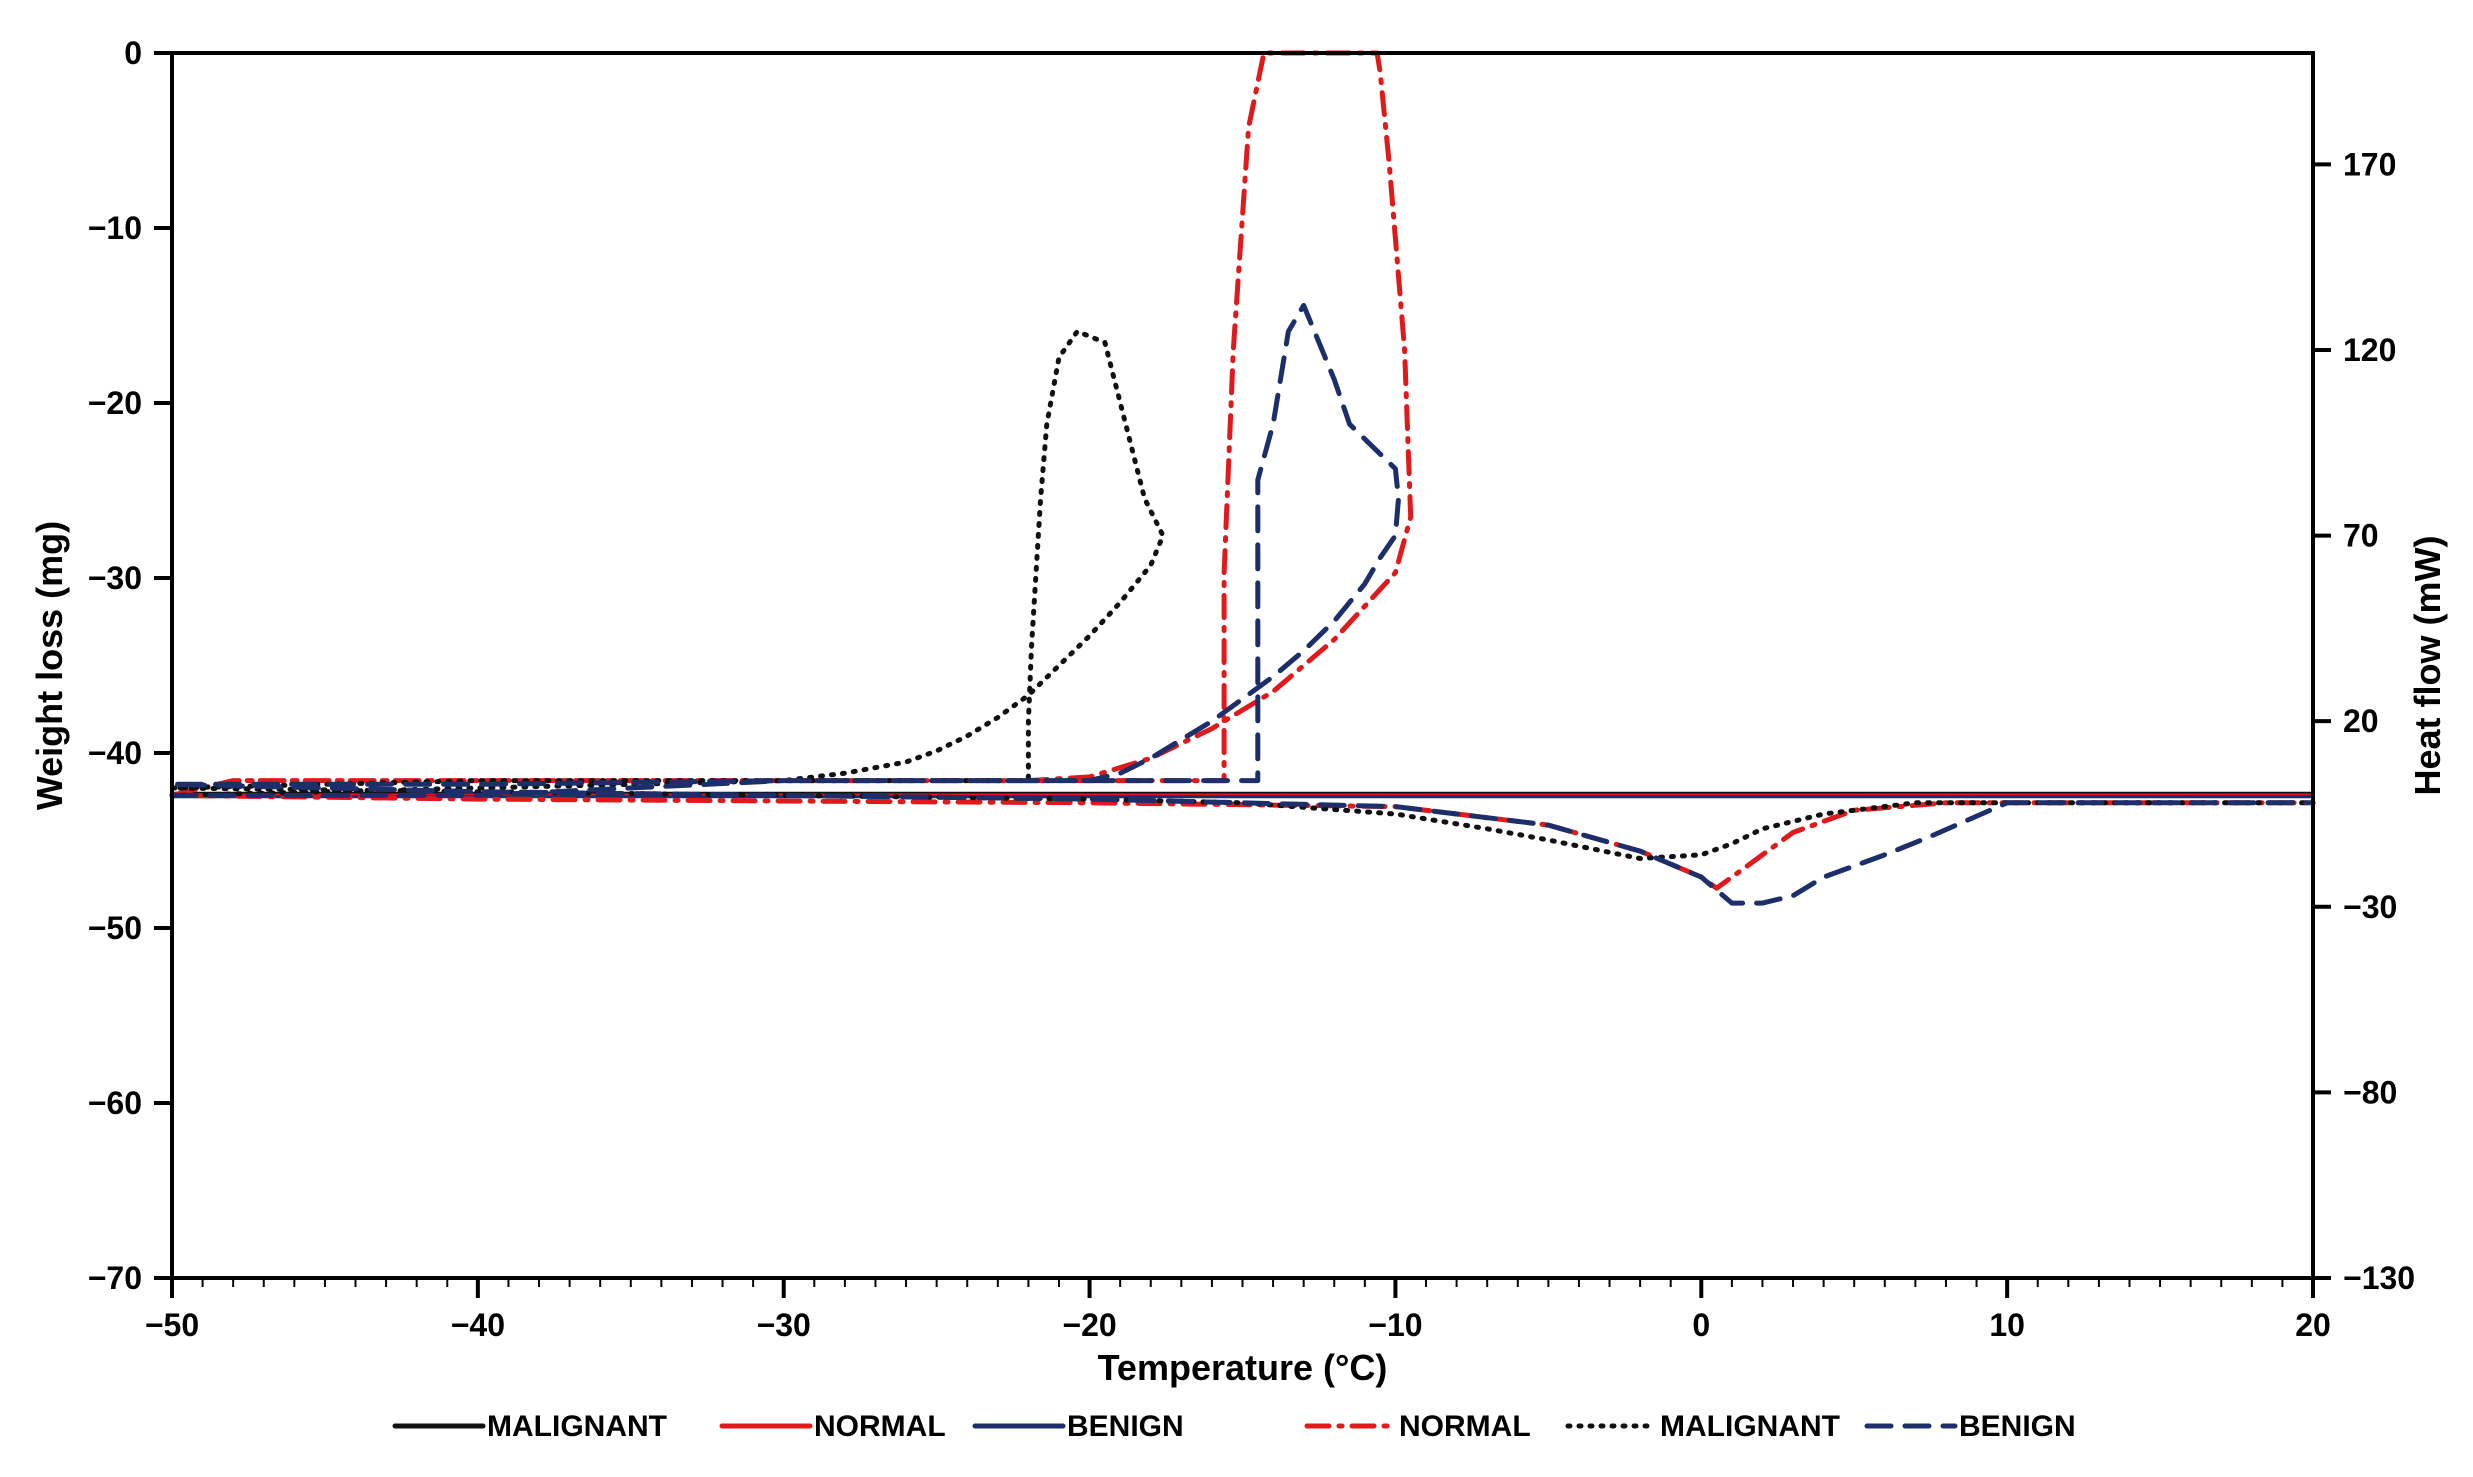 The image size is (2473, 1477). What do you see at coordinates (1089, 1325) in the screenshot?
I see `x-tick-label: −20` at bounding box center [1089, 1325].